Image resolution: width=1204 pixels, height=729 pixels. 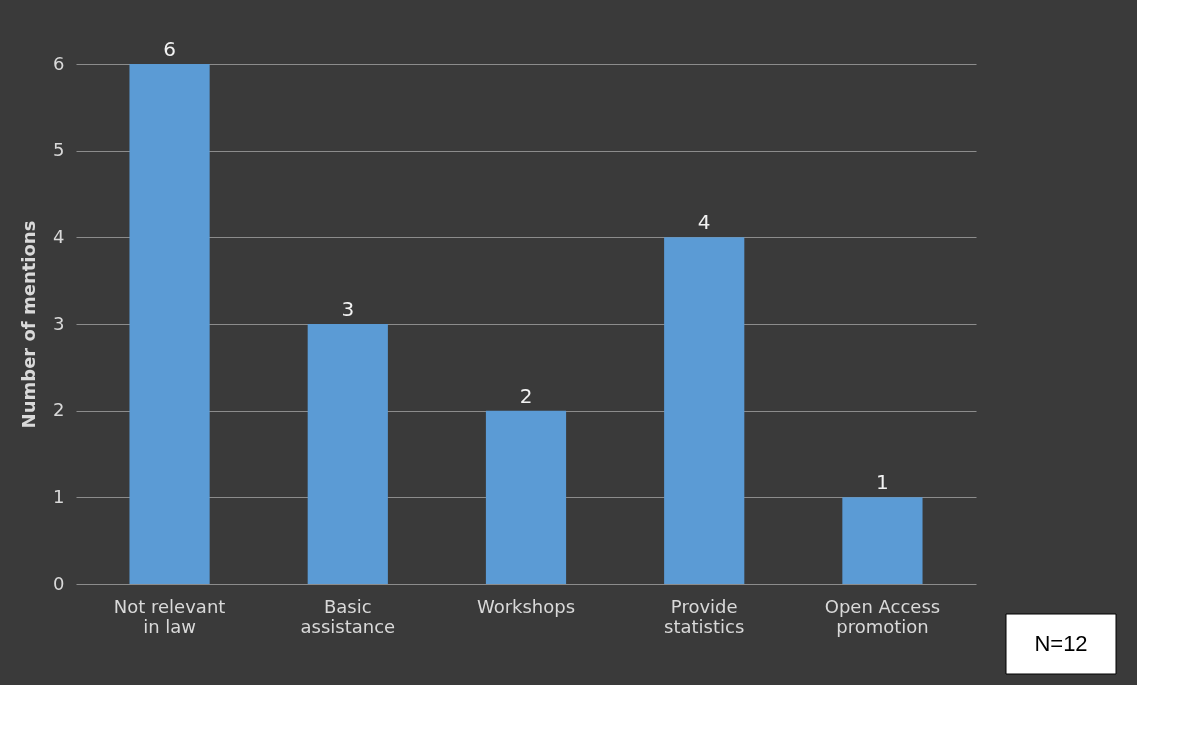 What do you see at coordinates (169, 49) in the screenshot?
I see `data-label: 6` at bounding box center [169, 49].